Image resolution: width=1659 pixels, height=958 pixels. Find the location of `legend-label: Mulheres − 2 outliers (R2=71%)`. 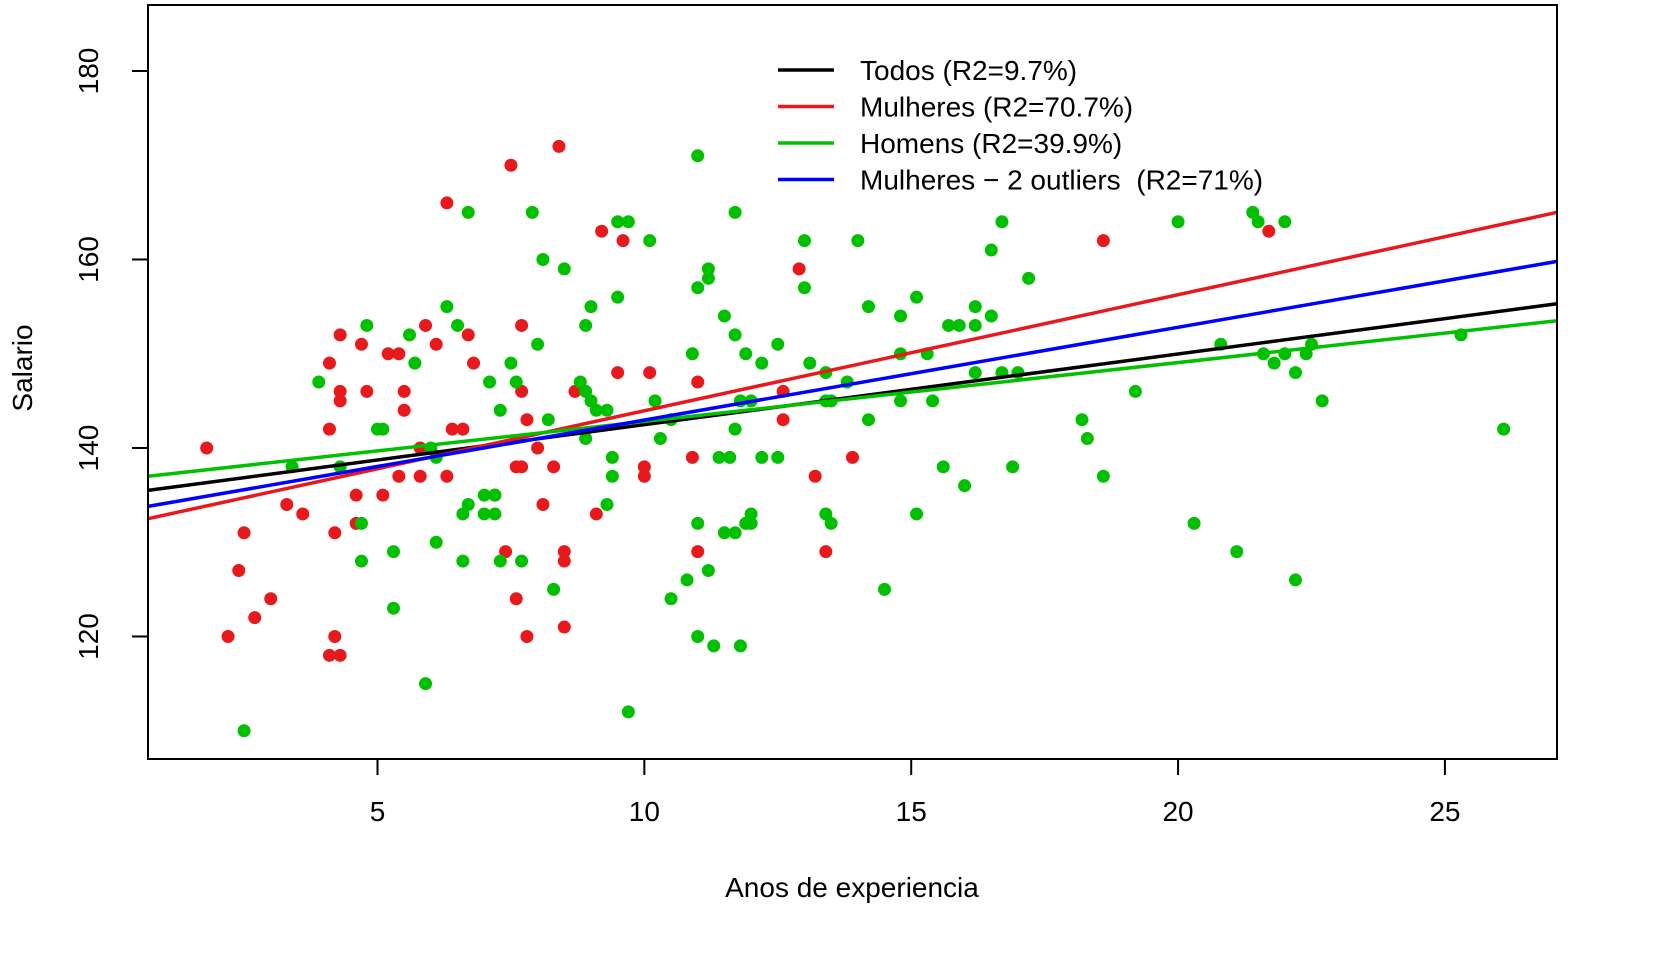

legend-label: Mulheres − 2 outliers (R2=71%) is located at coordinates (1061, 180).